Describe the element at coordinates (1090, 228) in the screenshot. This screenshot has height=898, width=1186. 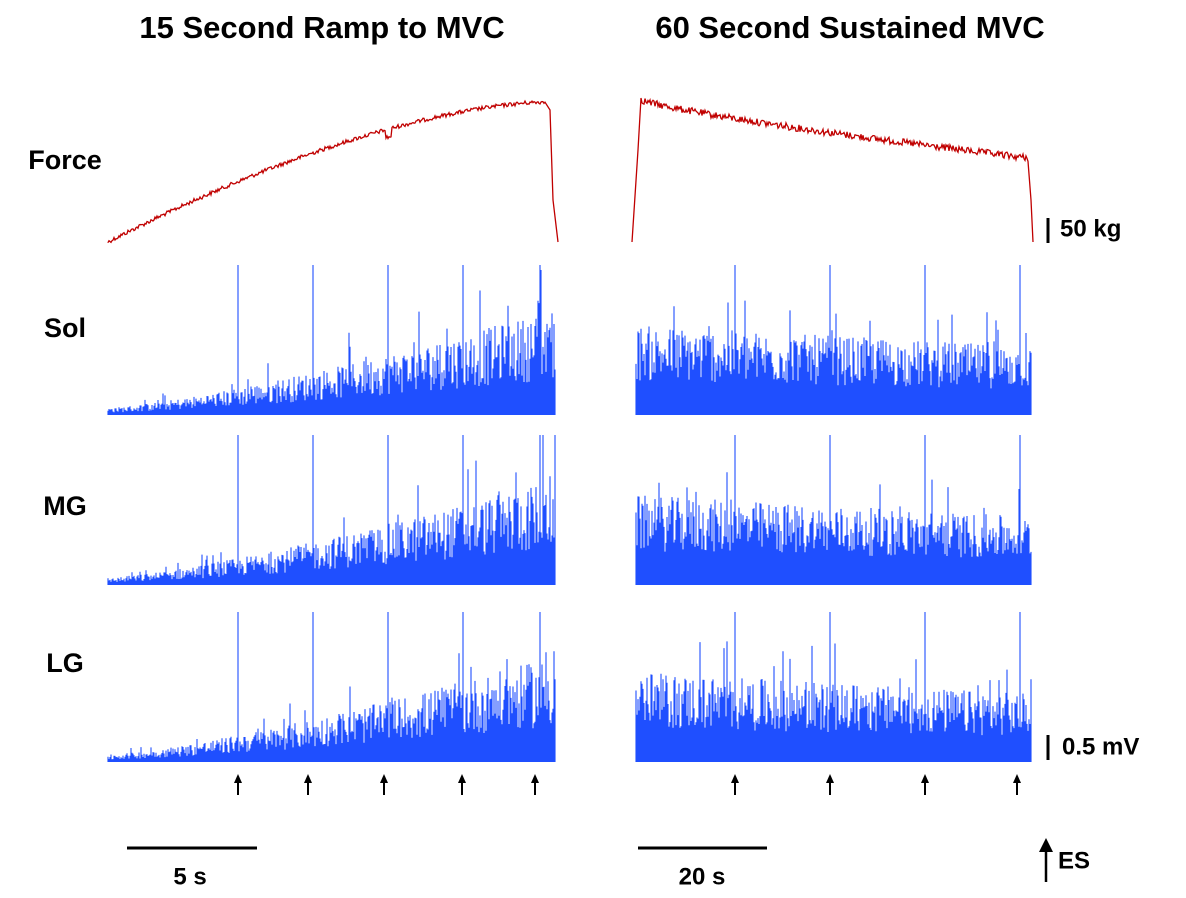
I see `force-scale-label: 50 kg` at that location.